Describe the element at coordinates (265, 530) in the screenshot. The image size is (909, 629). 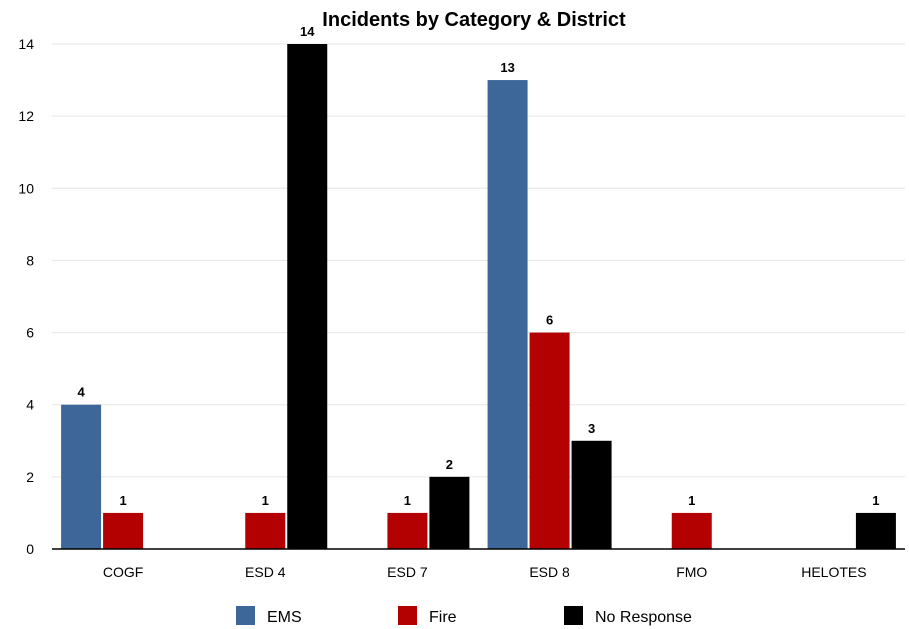
I see `bar-esd-4-fire` at that location.